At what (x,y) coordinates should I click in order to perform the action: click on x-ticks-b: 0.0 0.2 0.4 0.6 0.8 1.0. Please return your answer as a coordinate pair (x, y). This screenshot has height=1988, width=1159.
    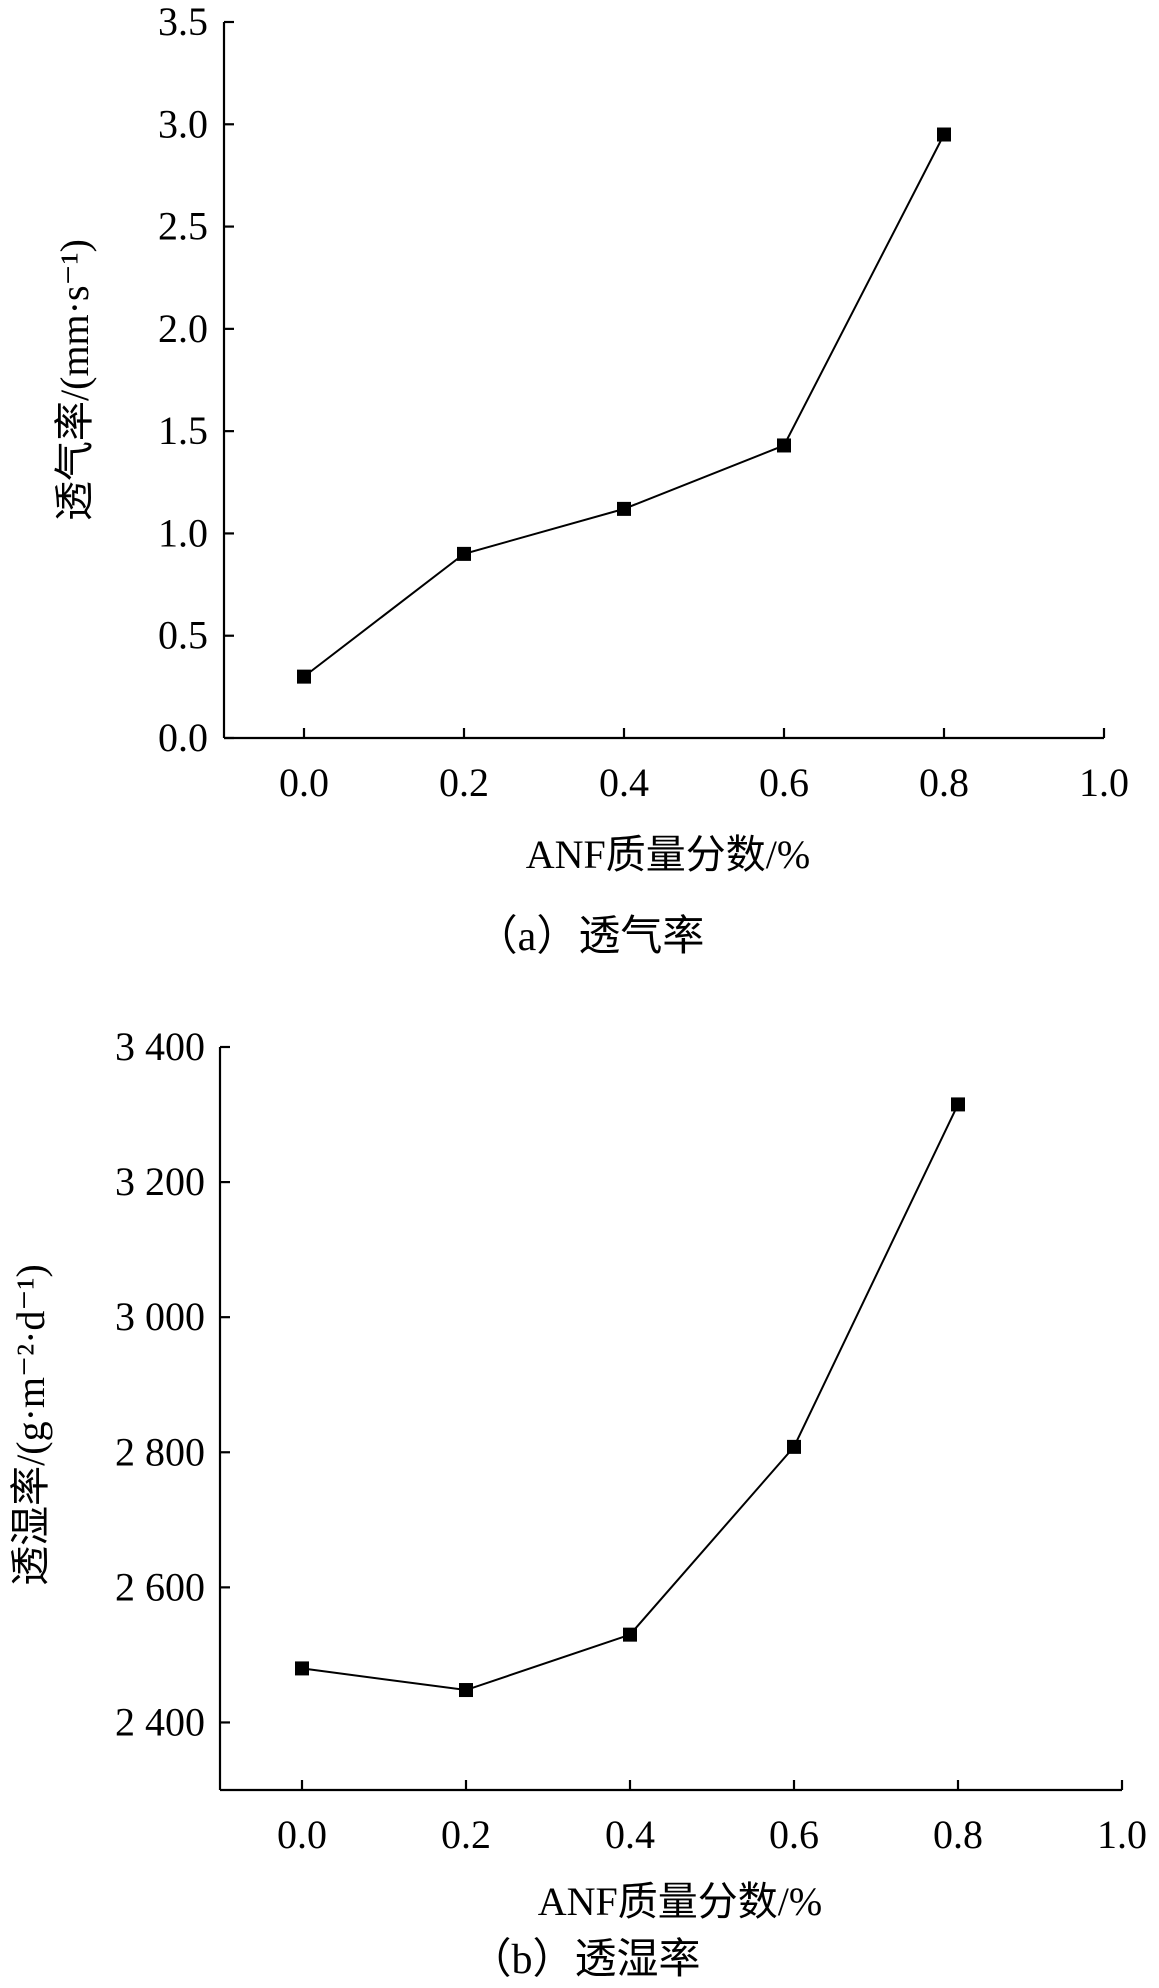
    Looking at the image, I should click on (712, 1818).